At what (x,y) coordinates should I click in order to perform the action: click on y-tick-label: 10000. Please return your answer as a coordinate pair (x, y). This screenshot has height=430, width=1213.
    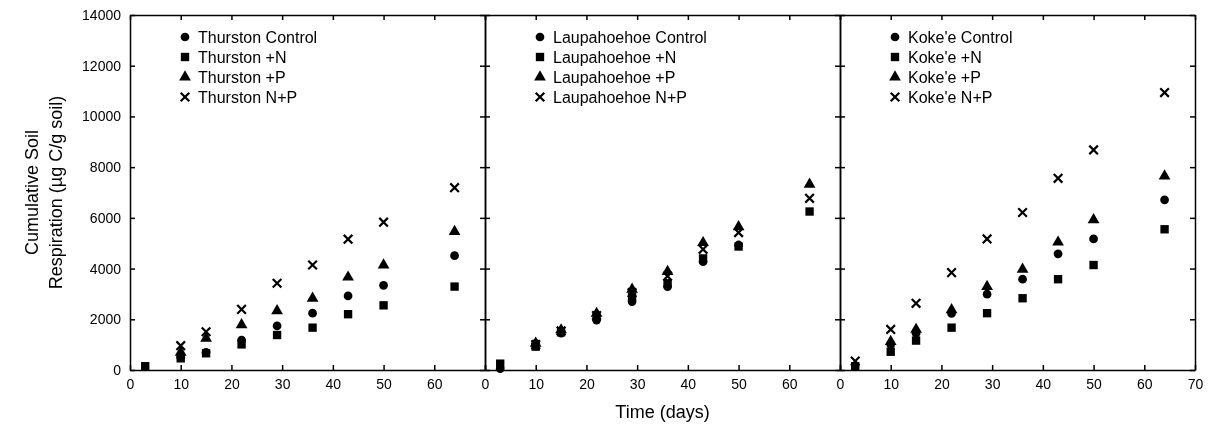
    Looking at the image, I should click on (102, 116).